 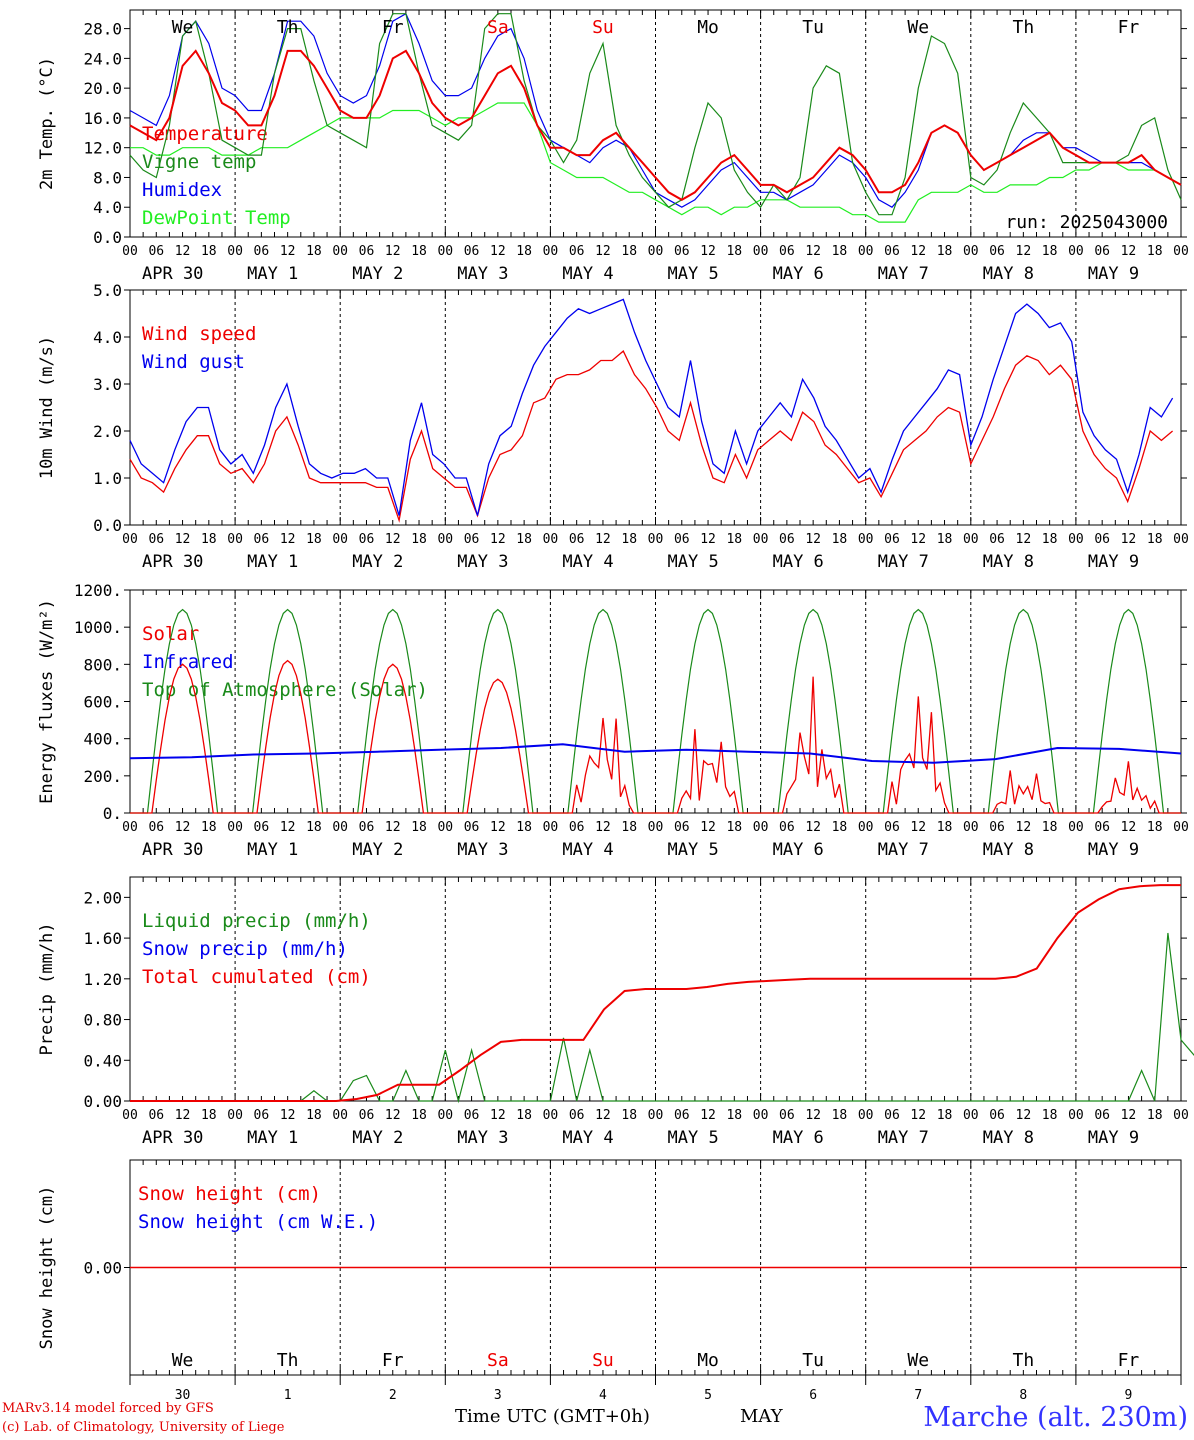 What do you see at coordinates (47, 701) in the screenshot?
I see `y-axis-label: Energy fluxes (W/m²)` at bounding box center [47, 701].